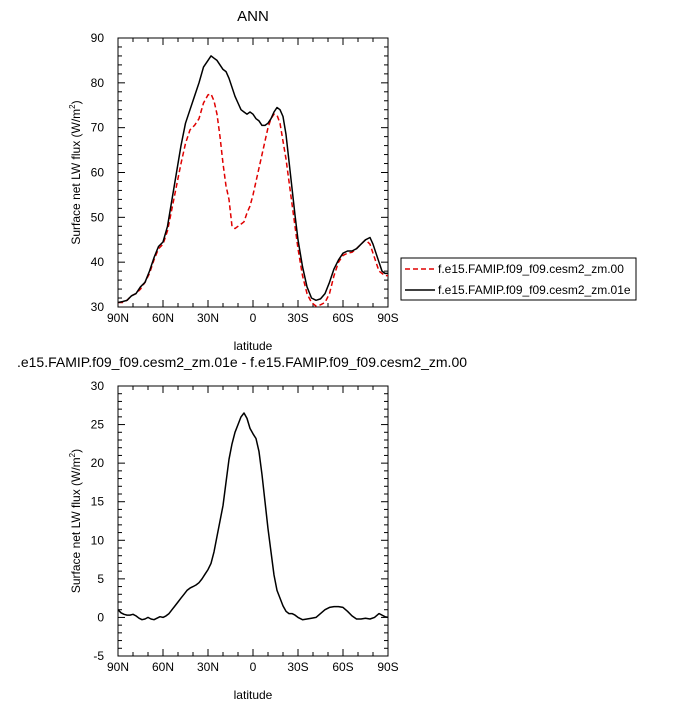 This screenshot has height=708, width=687. I want to click on legend-box, so click(518, 279).